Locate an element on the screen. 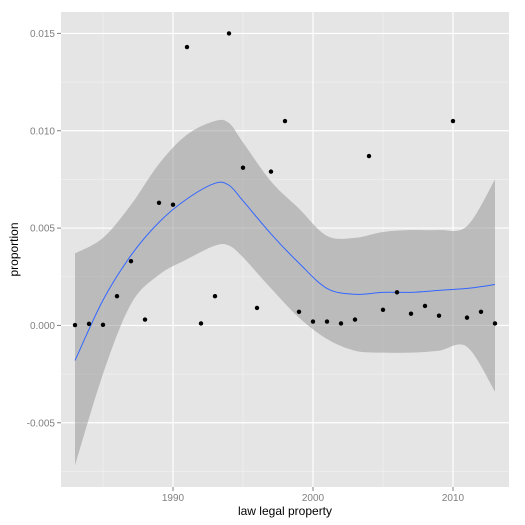 Image resolution: width=525 pixels, height=525 pixels. y-axis-ticks: -0.005 0.000 0.005 0.010 0.015 is located at coordinates (44, 229).